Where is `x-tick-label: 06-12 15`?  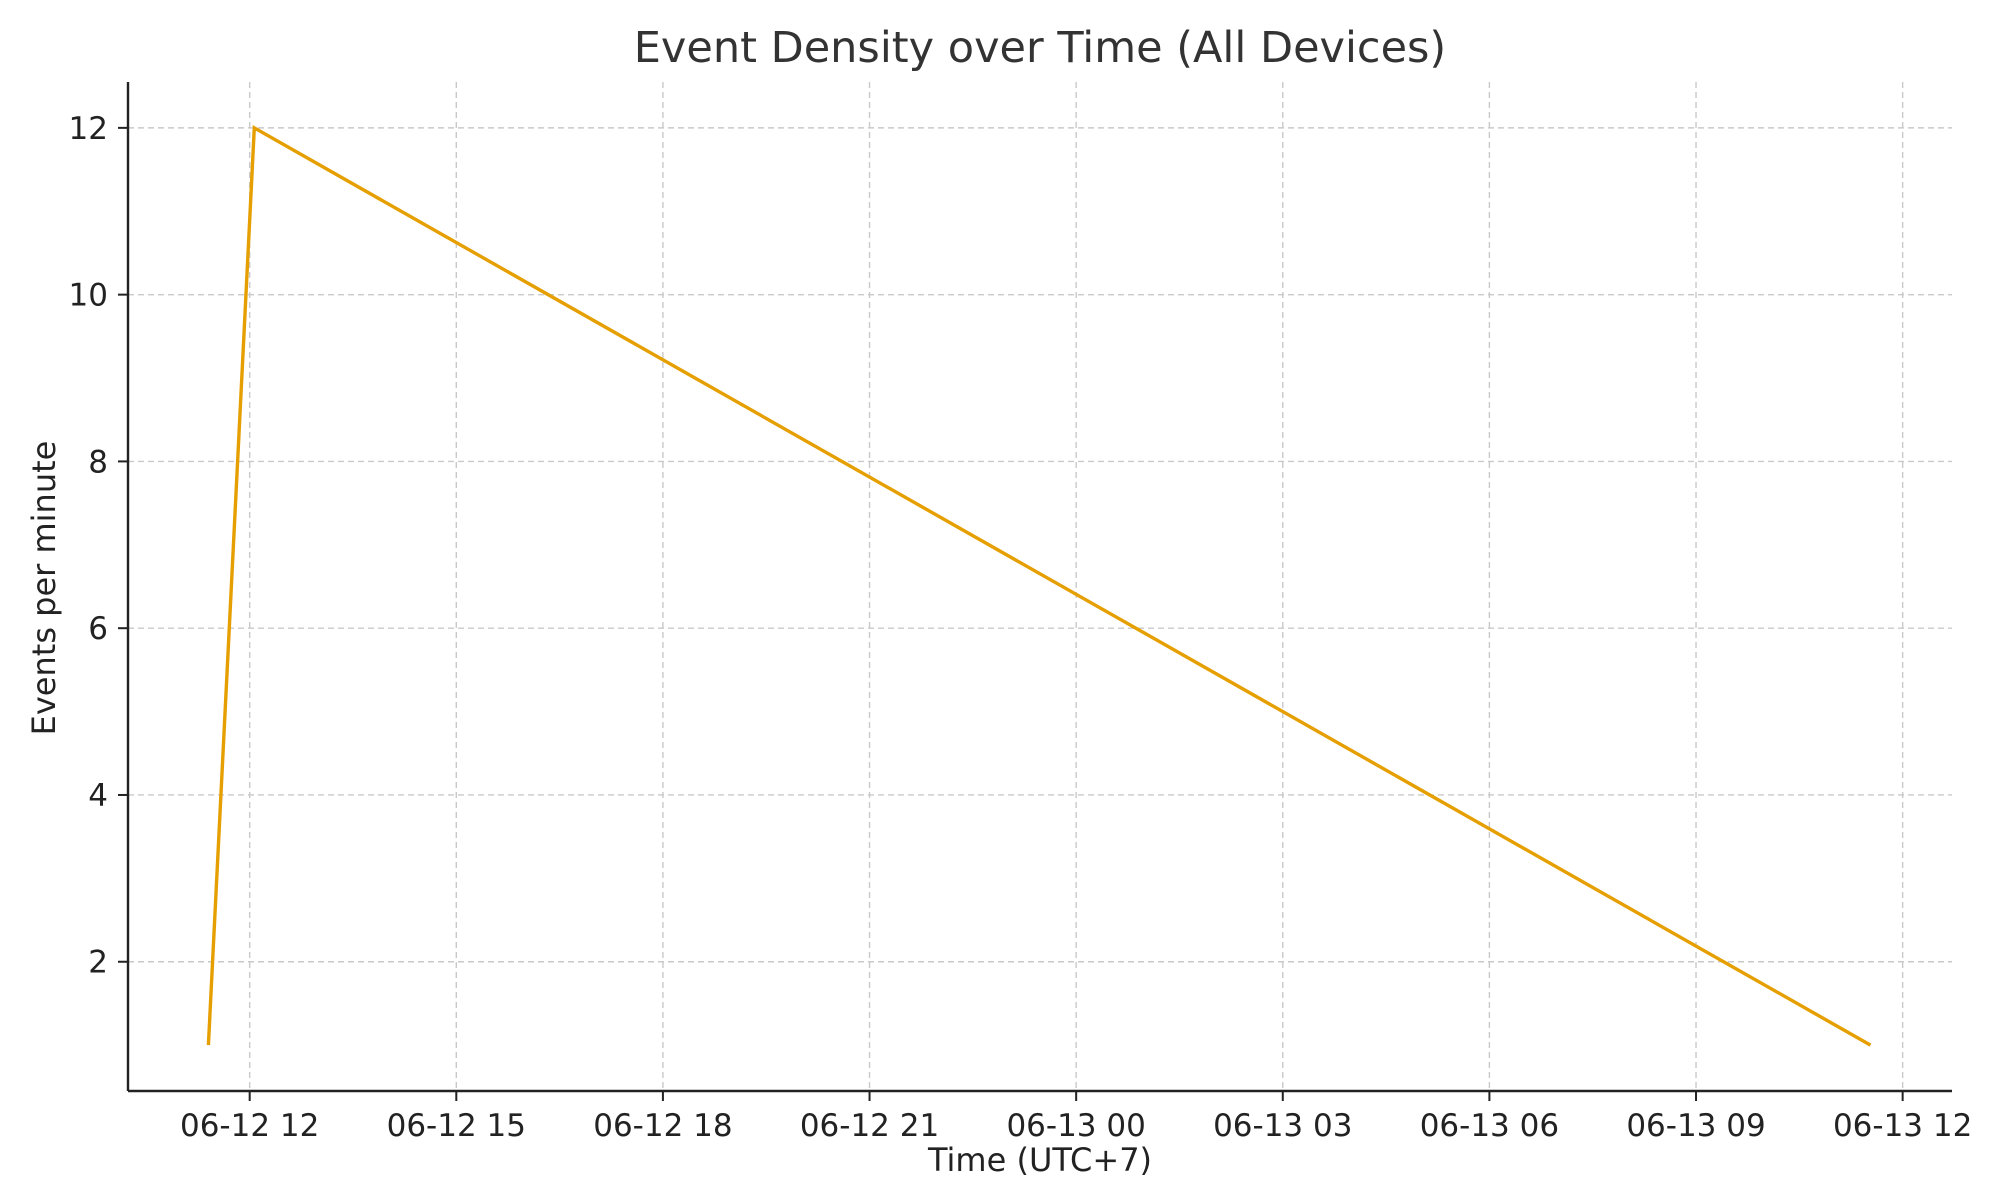 x-tick-label: 06-12 15 is located at coordinates (456, 1126).